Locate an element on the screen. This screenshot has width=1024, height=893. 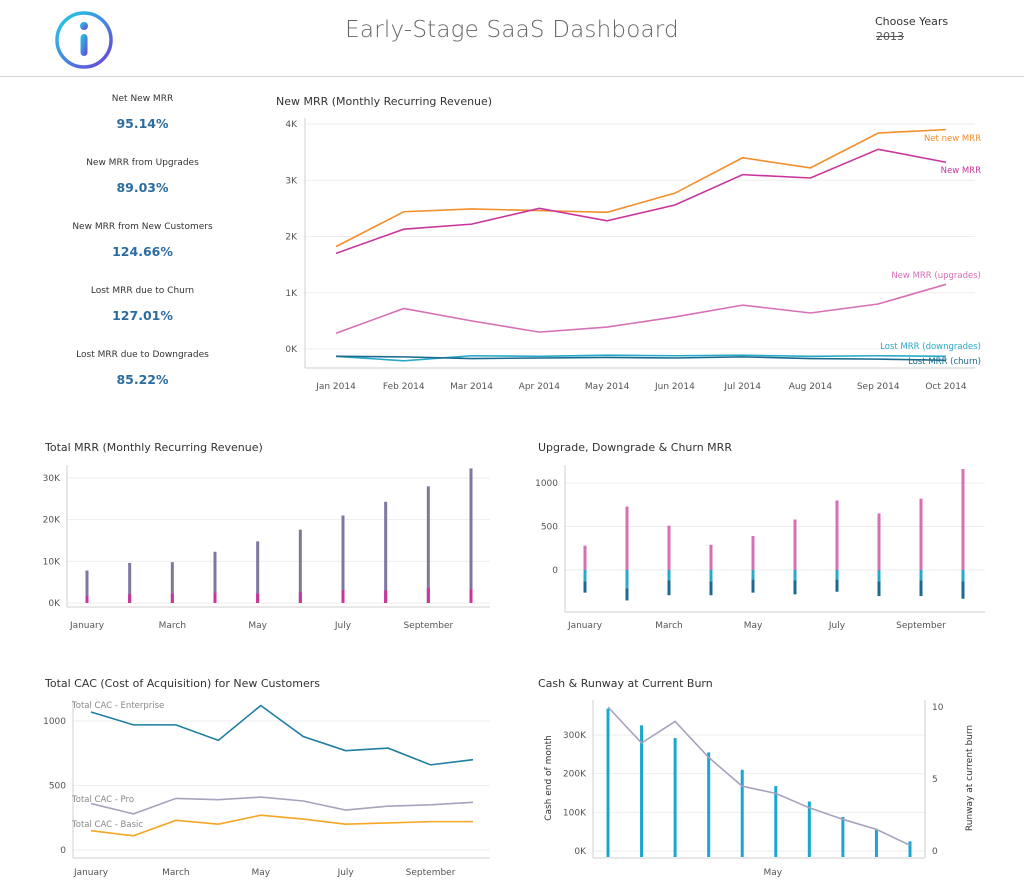
info-logo-icon is located at coordinates (84, 40).